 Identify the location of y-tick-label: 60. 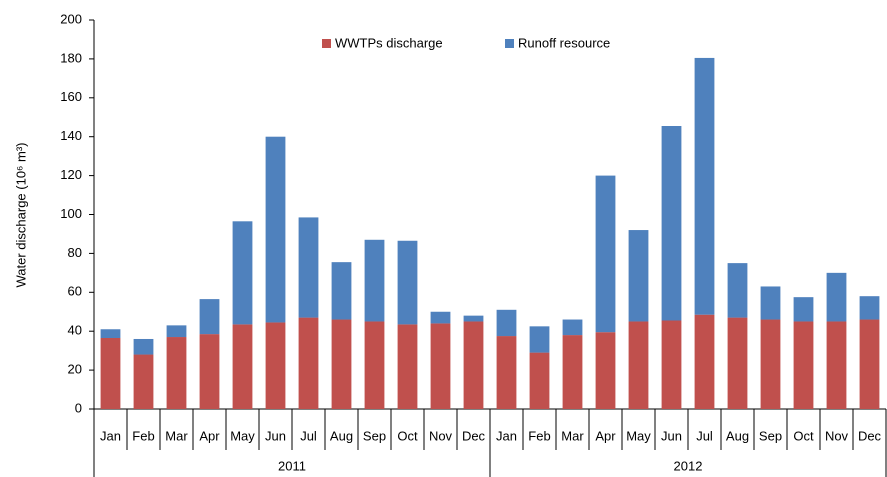
(75, 291).